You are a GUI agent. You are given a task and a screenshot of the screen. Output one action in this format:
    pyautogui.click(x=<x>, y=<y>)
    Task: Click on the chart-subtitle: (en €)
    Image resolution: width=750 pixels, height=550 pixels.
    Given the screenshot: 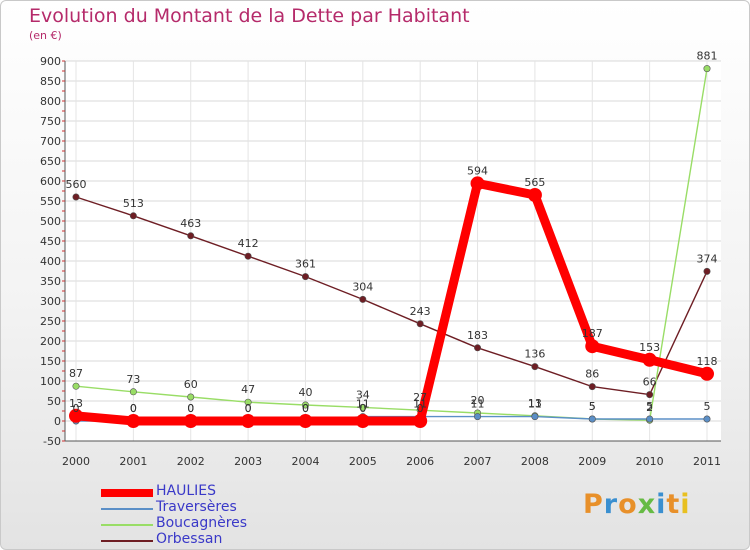 What is the action you would take?
    pyautogui.click(x=45, y=35)
    